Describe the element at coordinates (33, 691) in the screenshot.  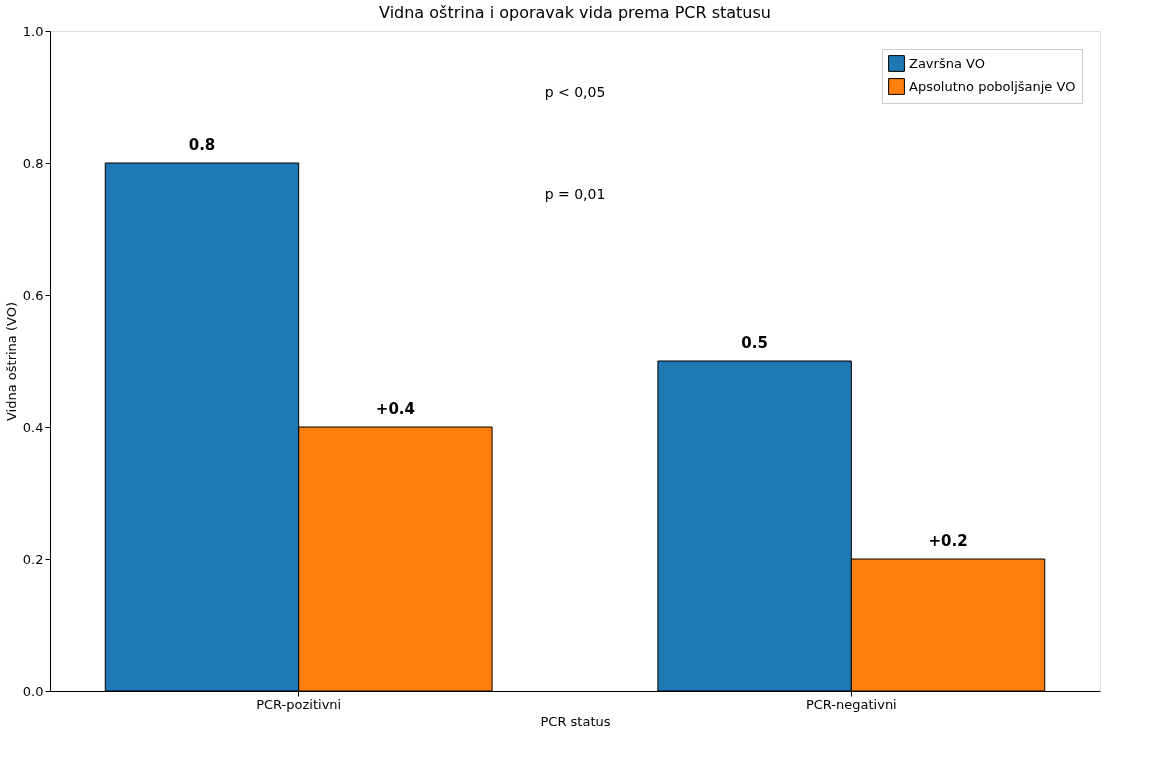
I see `y-tick-label: 0.0` at that location.